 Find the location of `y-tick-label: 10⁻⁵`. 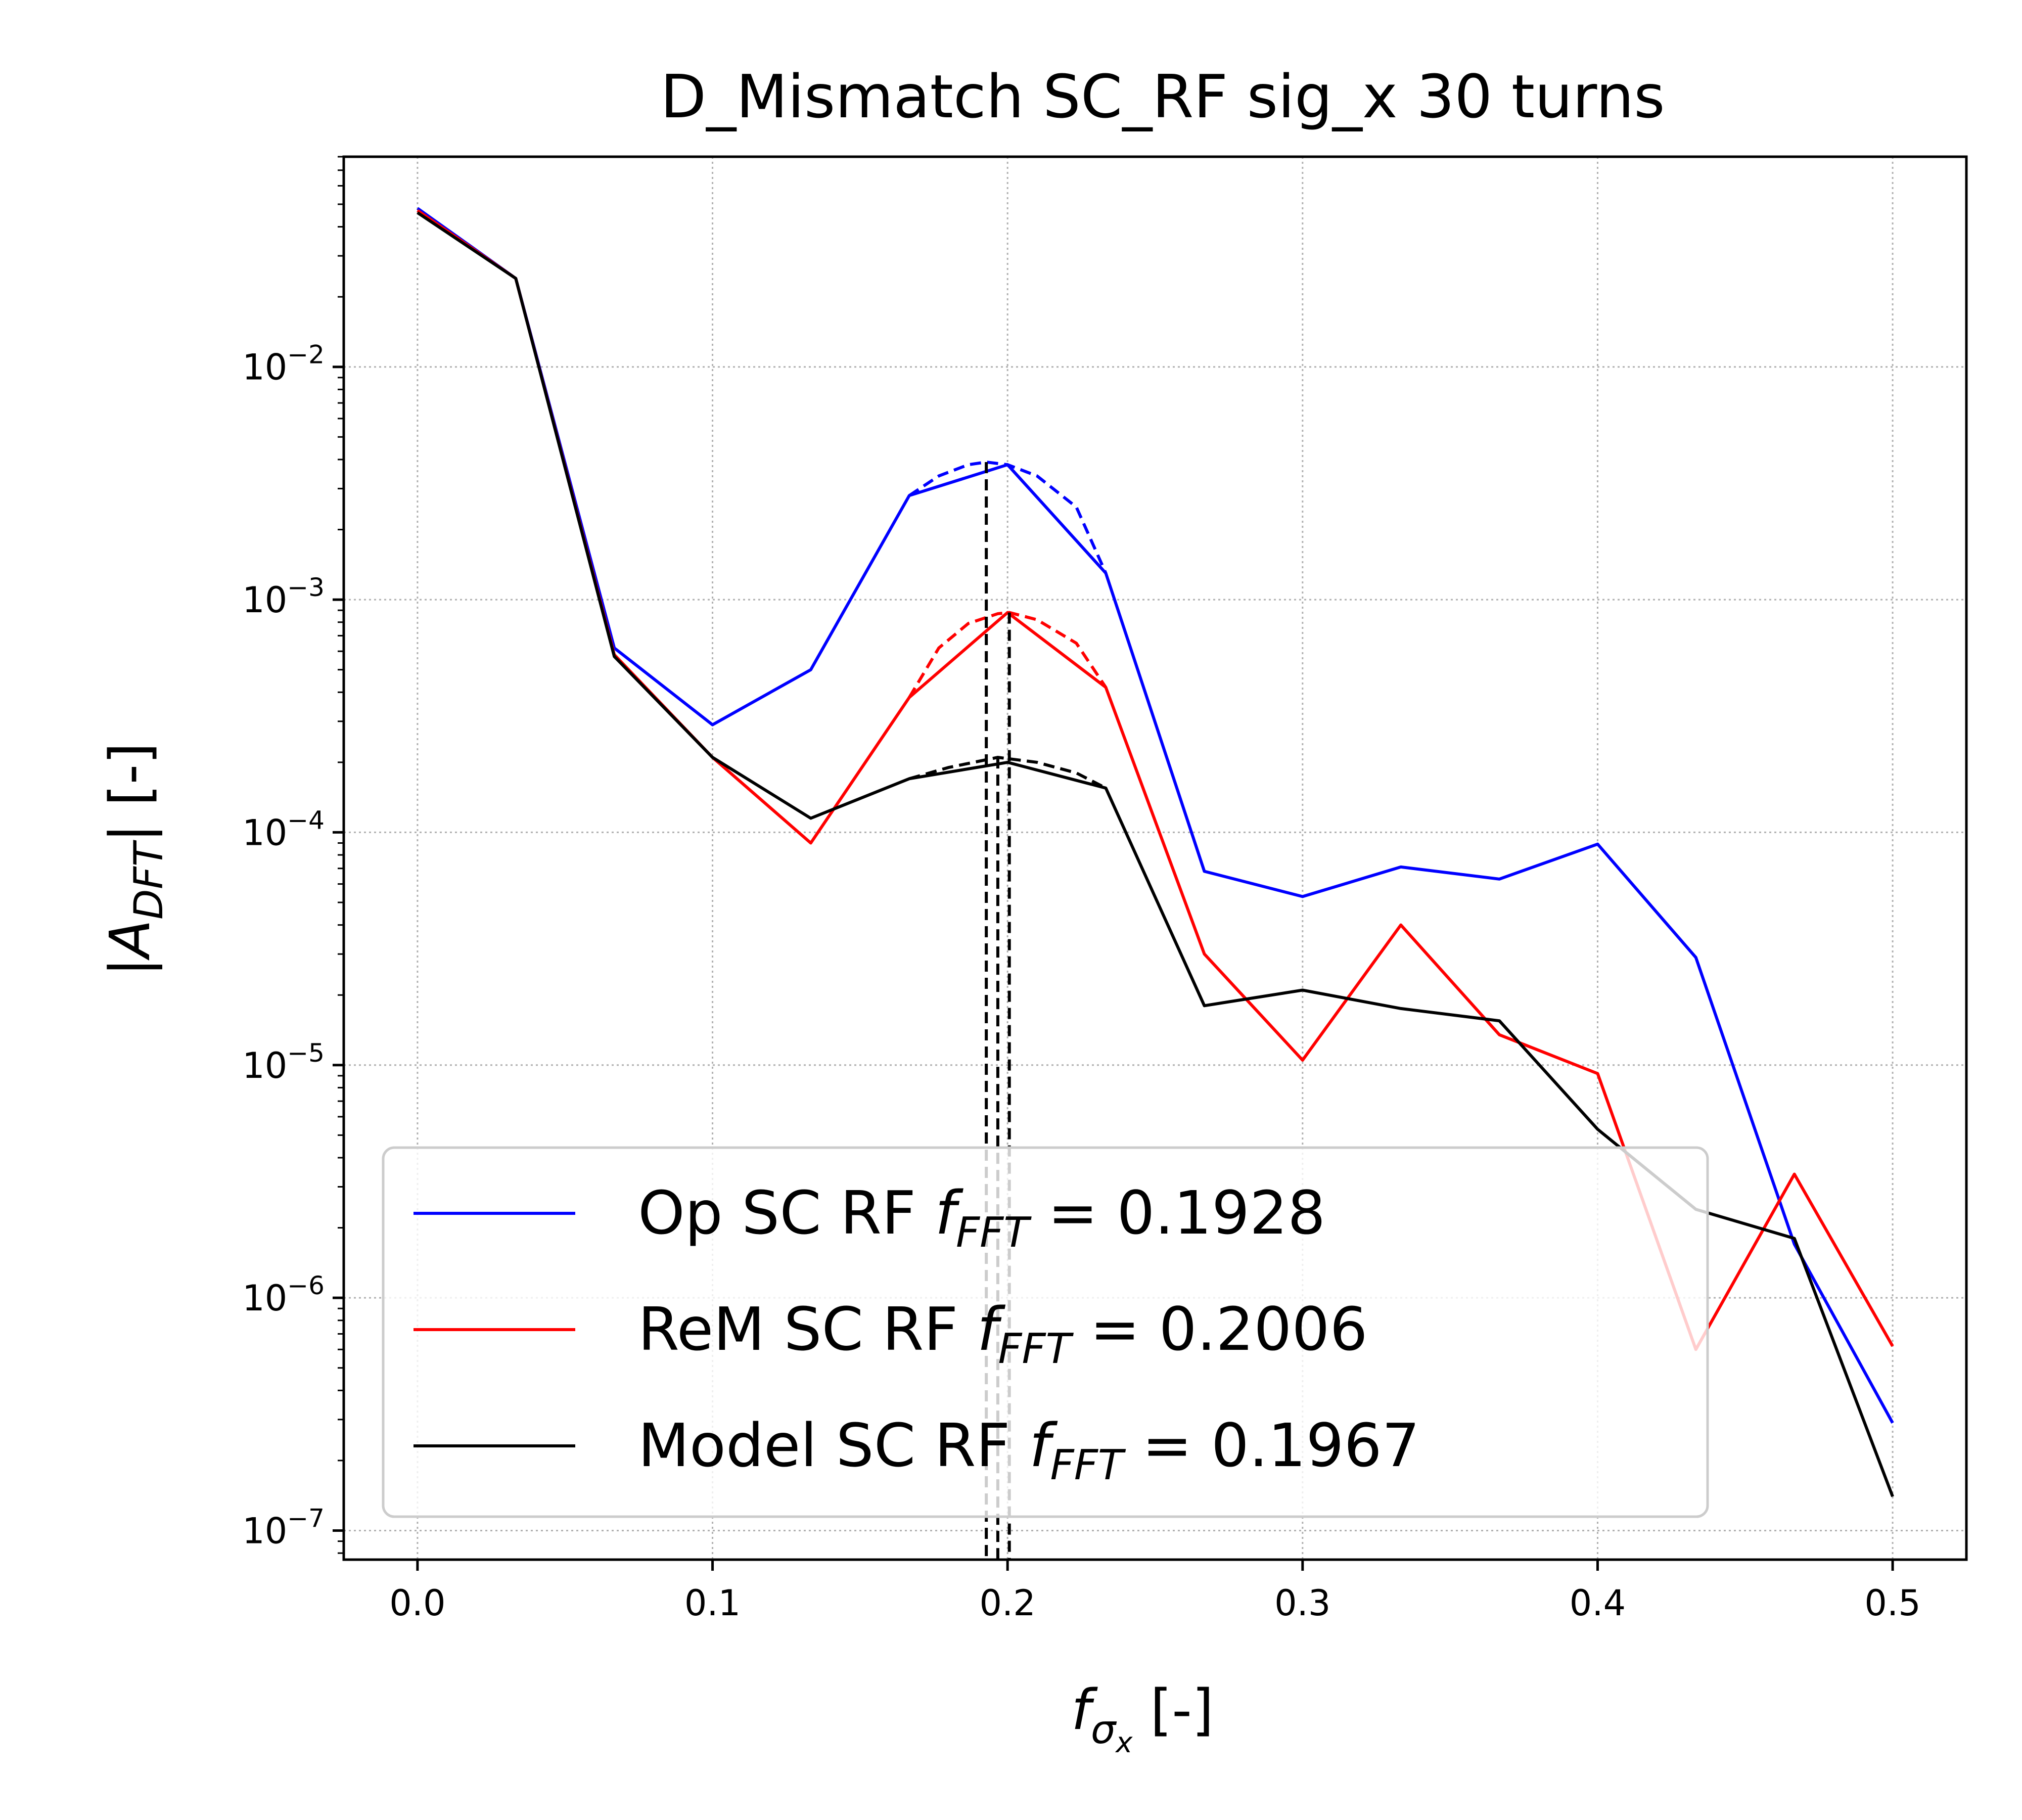

y-tick-label: 10⁻⁵ is located at coordinates (283, 1062).